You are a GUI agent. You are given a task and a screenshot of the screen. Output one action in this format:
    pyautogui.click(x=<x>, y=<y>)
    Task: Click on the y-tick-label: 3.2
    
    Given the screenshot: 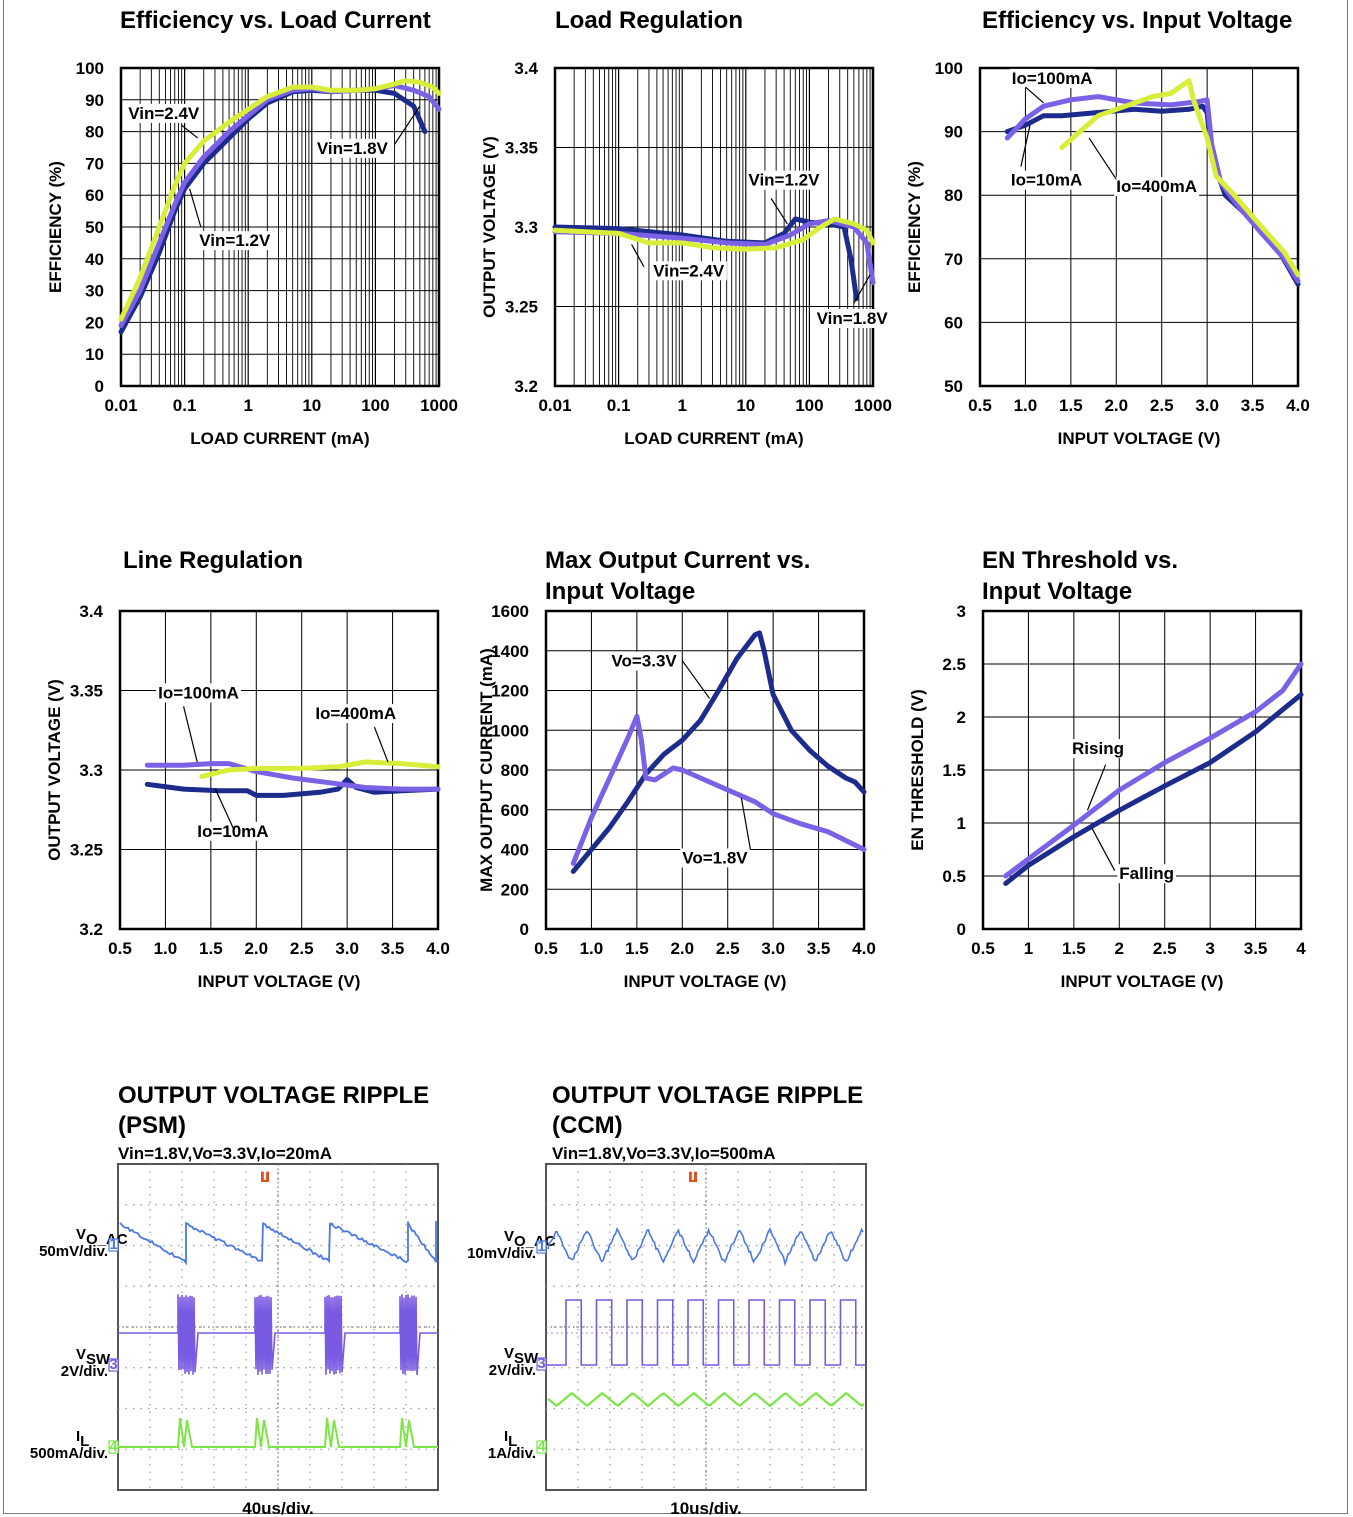 What is the action you would take?
    pyautogui.click(x=91, y=929)
    